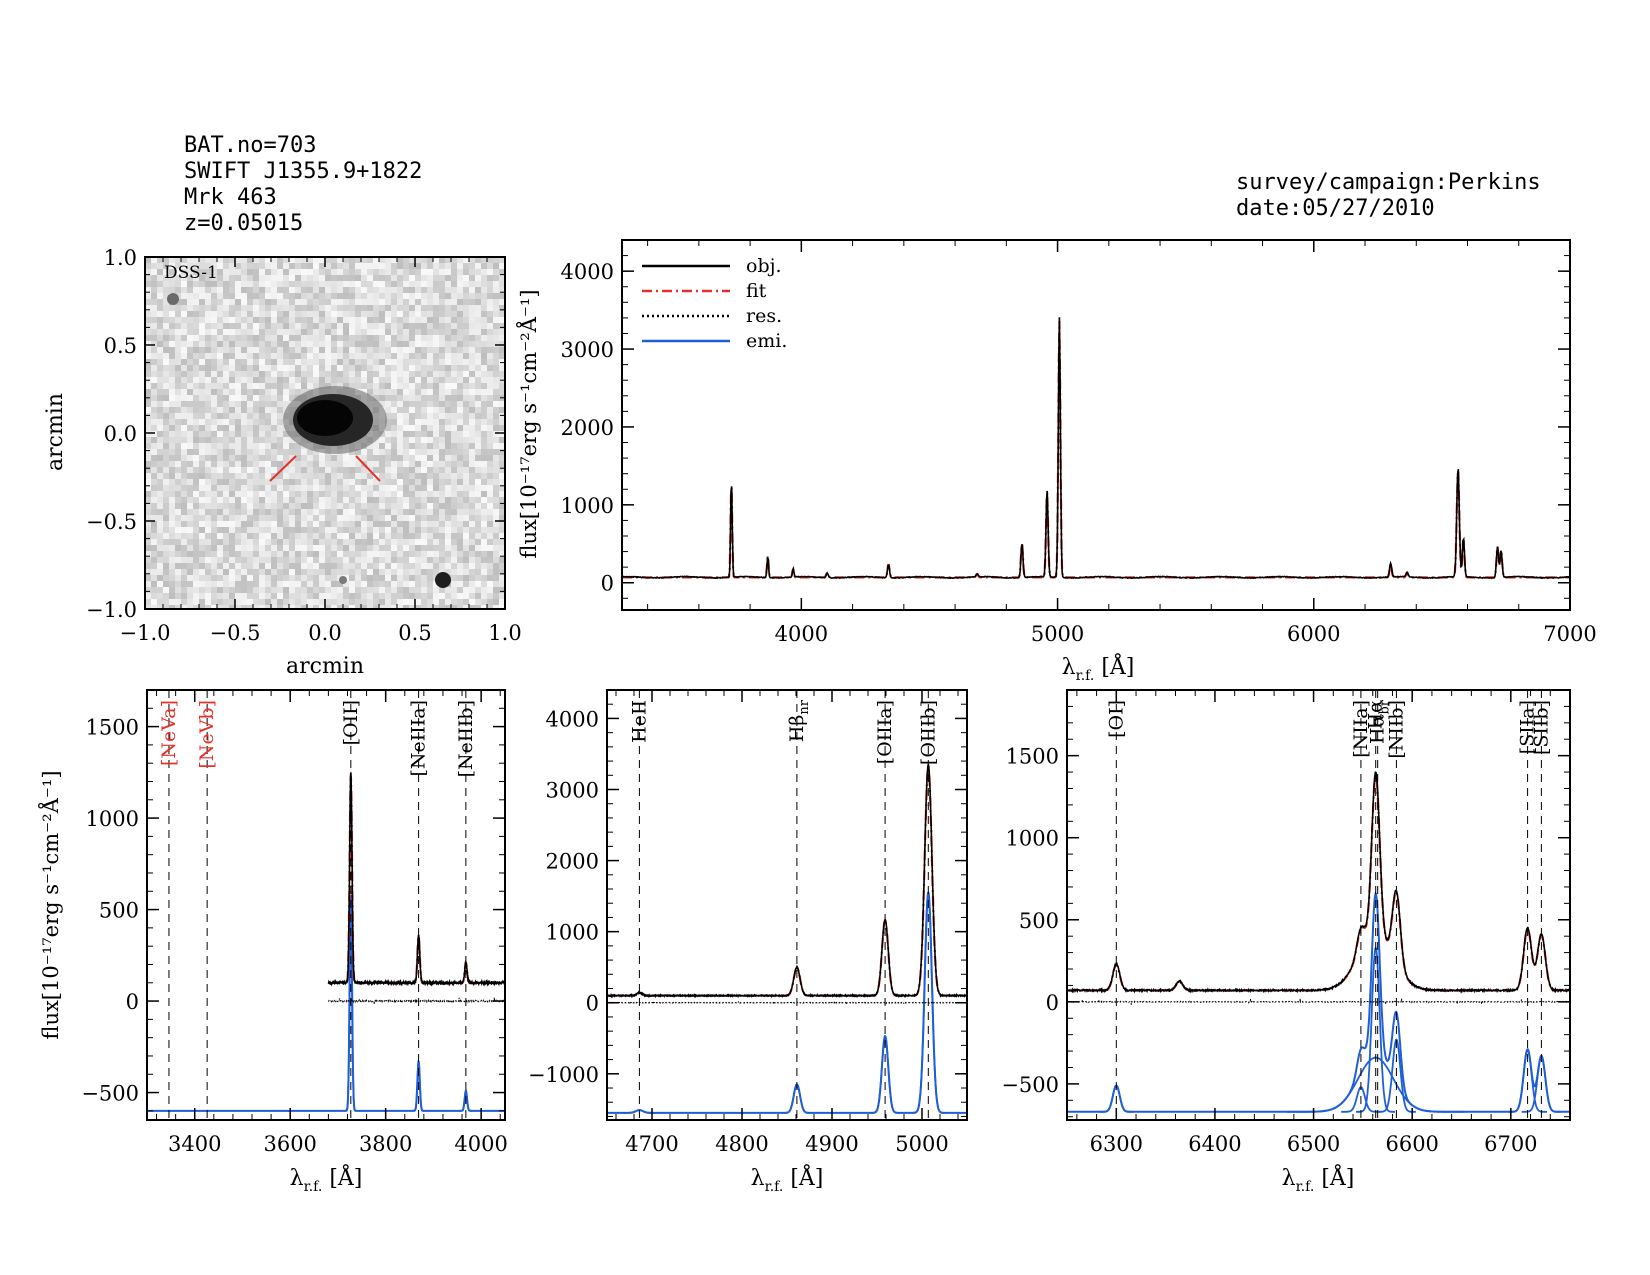 Image resolution: width=1650 pixels, height=1275 pixels. I want to click on series-emission, so click(326, 1003).